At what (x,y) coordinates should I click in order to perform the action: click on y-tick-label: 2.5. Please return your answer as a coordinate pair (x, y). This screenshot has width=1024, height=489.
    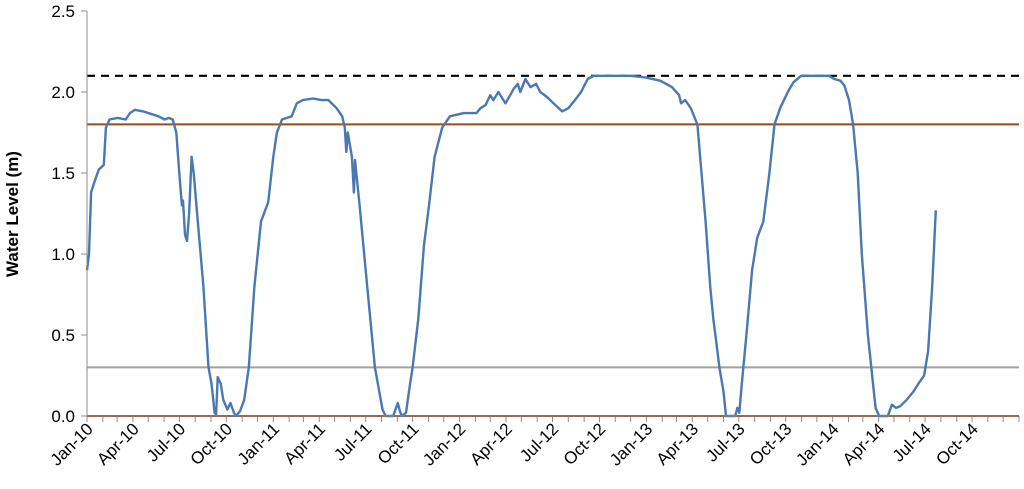
    Looking at the image, I should click on (63, 11).